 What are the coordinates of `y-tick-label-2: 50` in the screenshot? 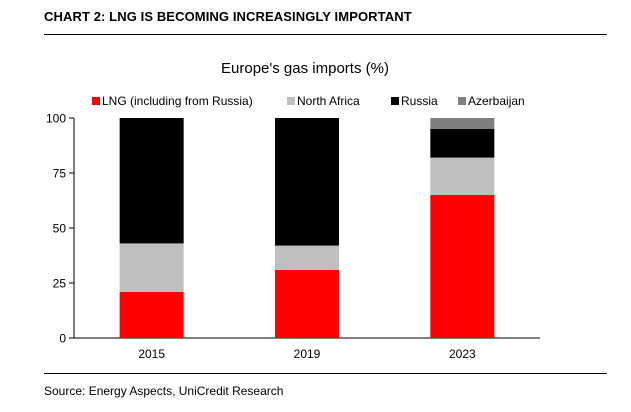 It's located at (60, 229).